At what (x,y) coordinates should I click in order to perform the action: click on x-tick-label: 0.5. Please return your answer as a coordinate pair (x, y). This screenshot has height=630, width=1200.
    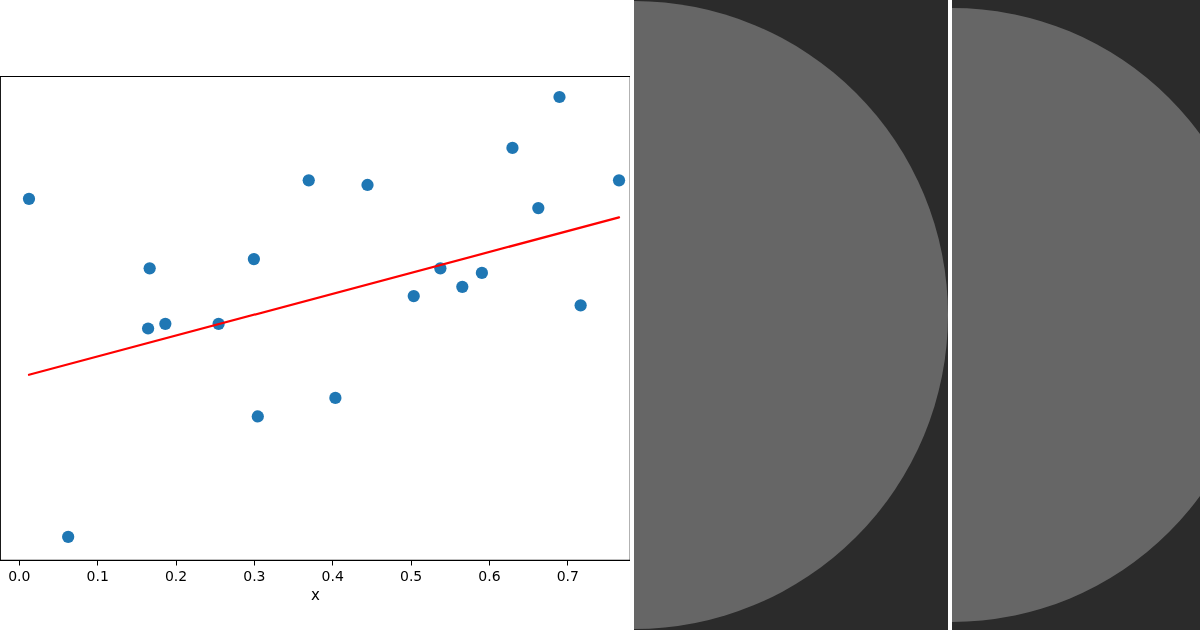
    Looking at the image, I should click on (411, 575).